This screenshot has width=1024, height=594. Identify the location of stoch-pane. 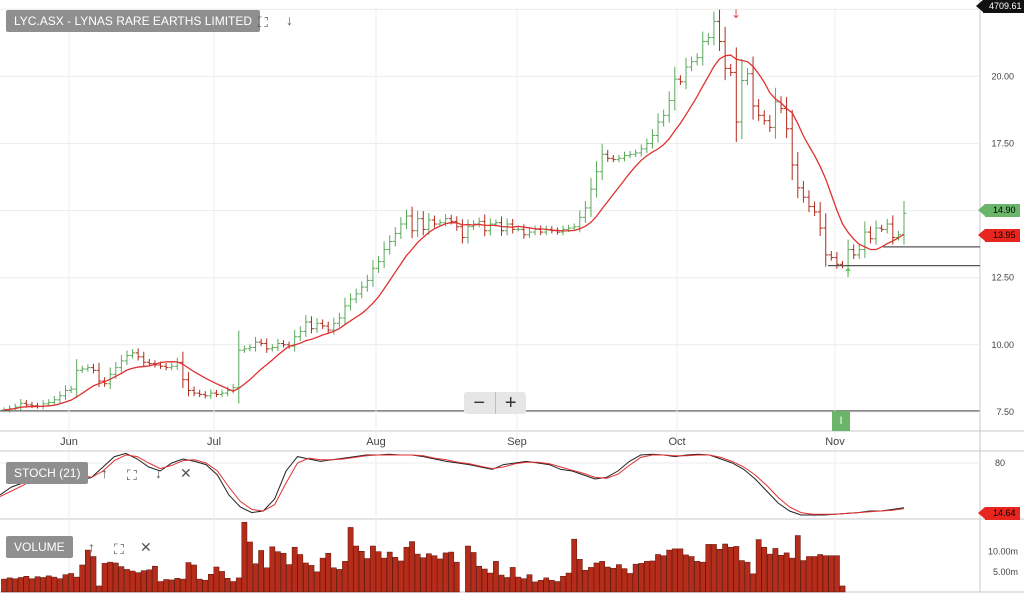
(490, 484).